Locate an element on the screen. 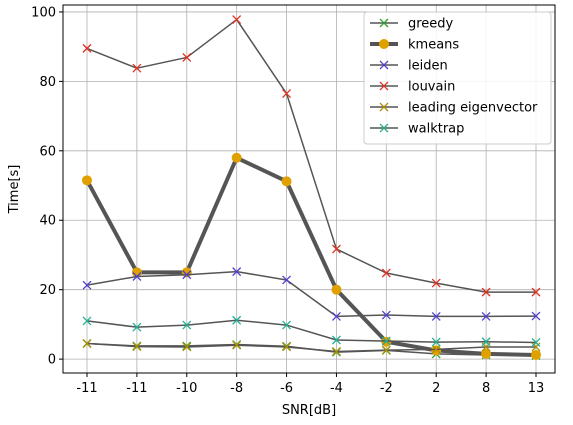 The image size is (573, 425). legend-label: leiden is located at coordinates (428, 66).